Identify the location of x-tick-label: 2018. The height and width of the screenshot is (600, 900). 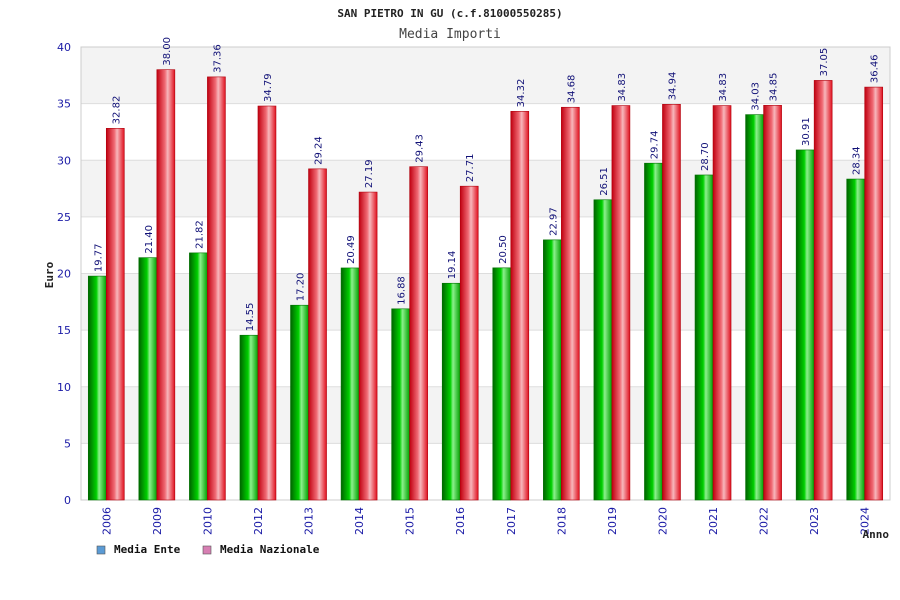
(561, 521).